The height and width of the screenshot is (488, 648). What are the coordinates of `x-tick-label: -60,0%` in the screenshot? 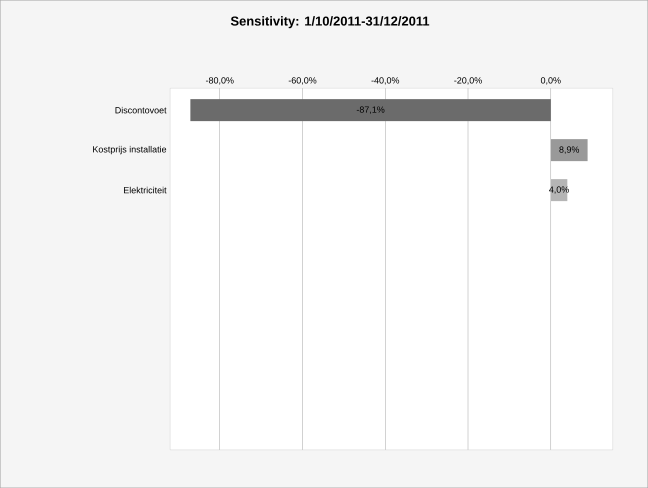 It's located at (302, 81).